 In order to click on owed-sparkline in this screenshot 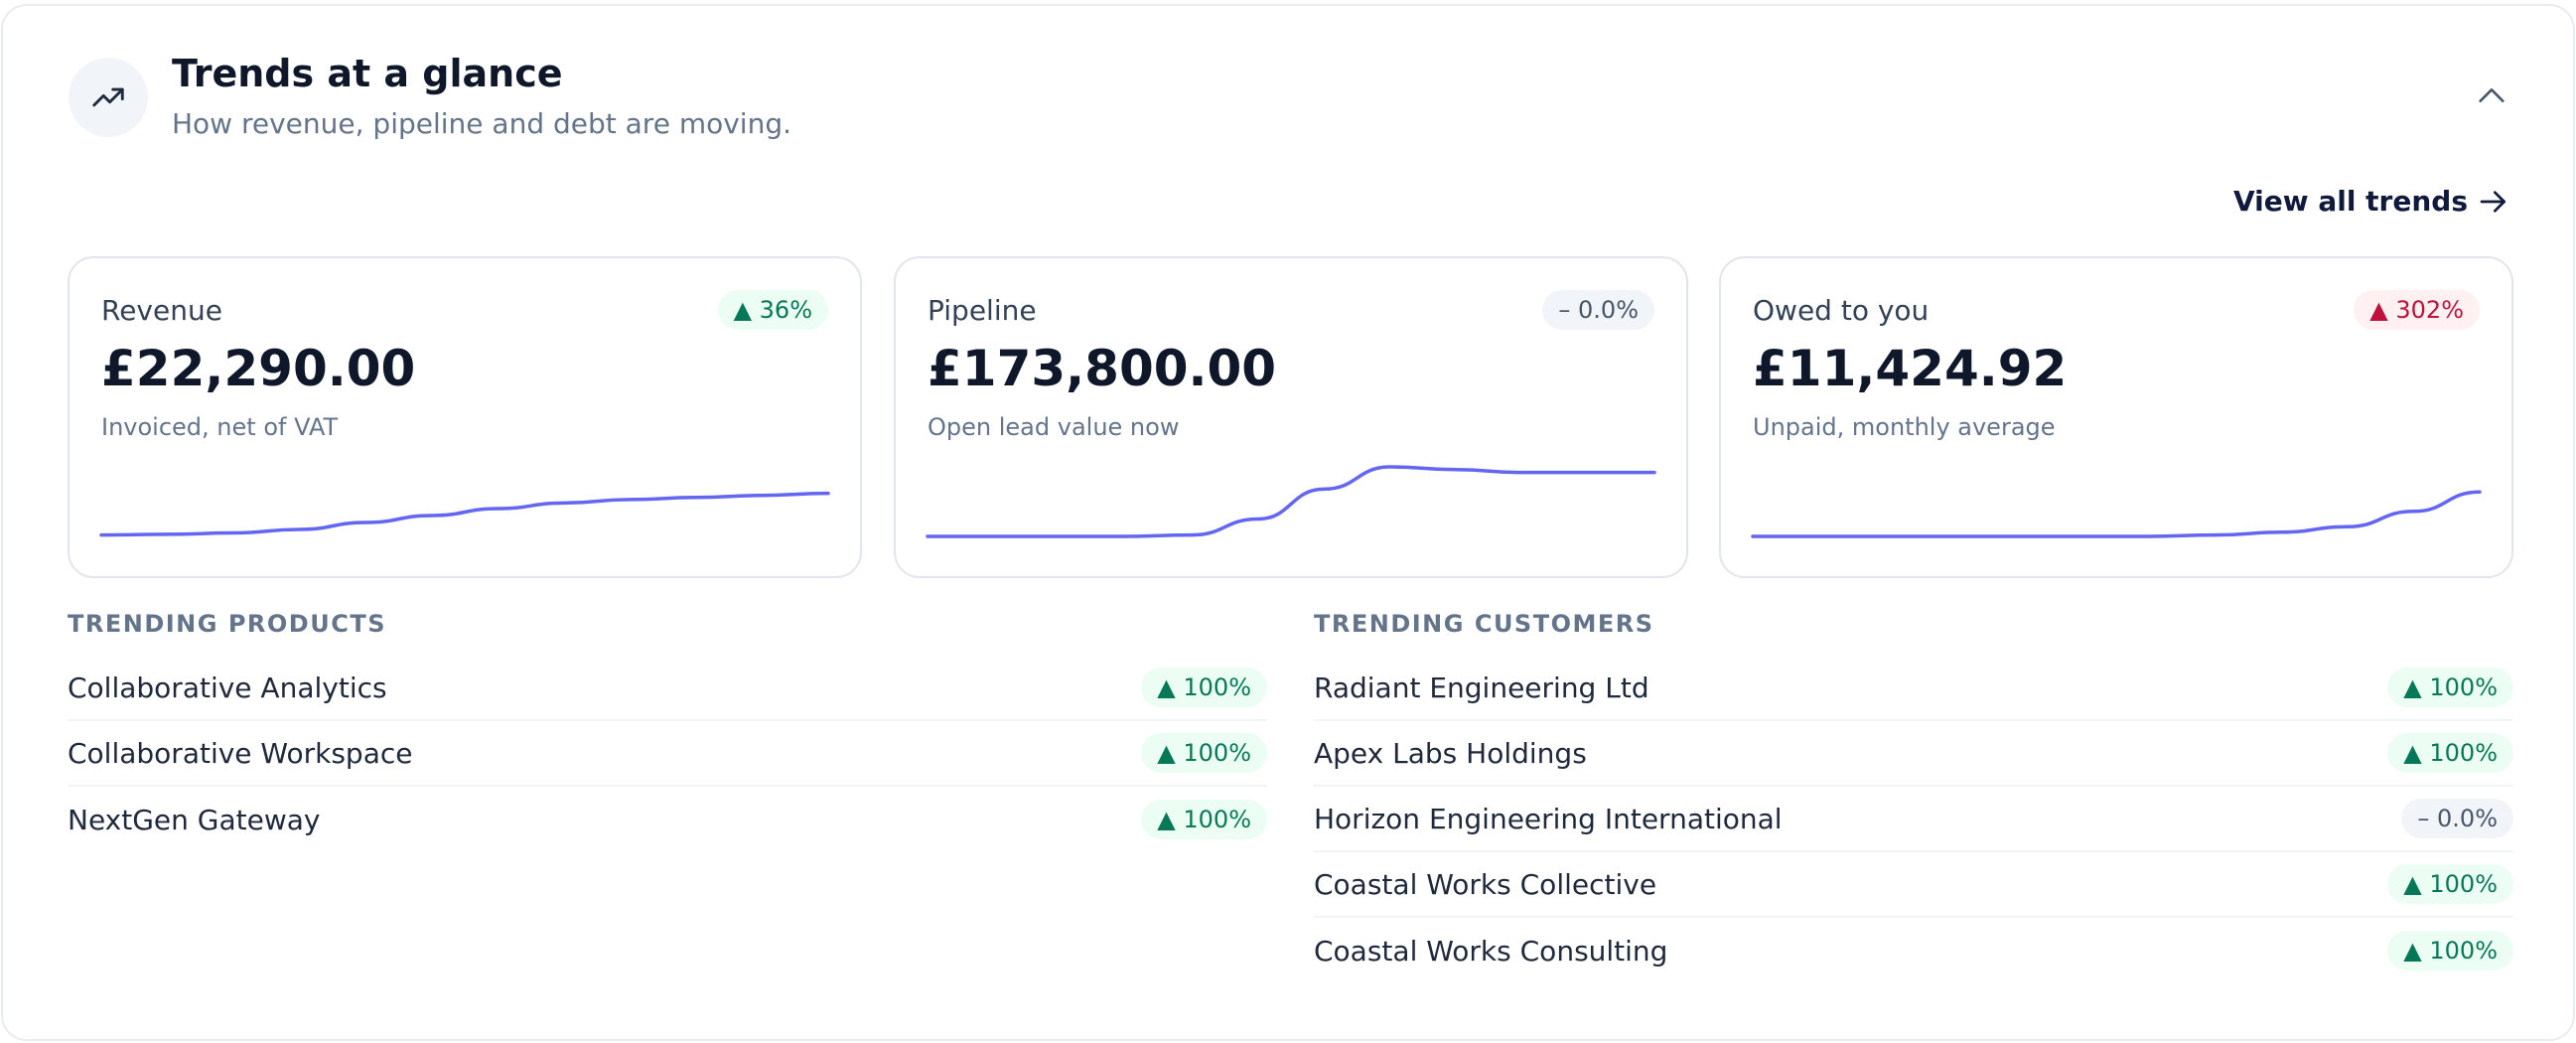, I will do `click(2117, 514)`.